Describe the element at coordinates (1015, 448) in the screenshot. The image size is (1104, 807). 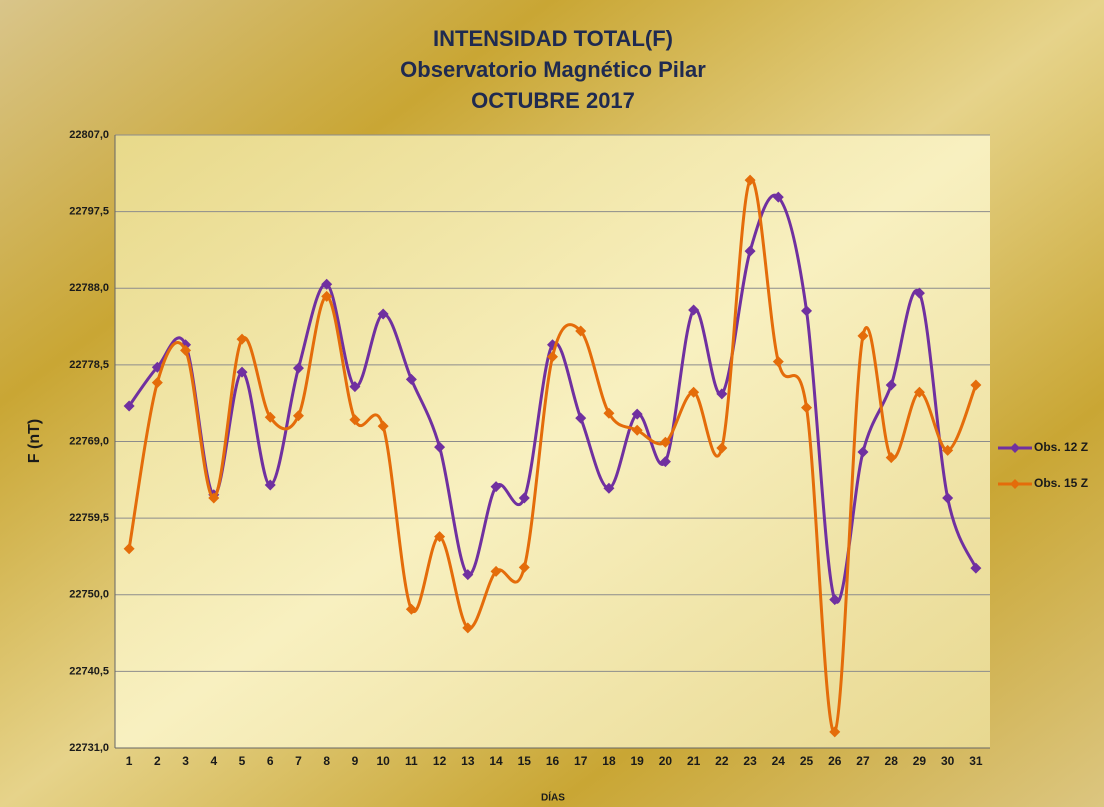
I see `legend-marker` at that location.